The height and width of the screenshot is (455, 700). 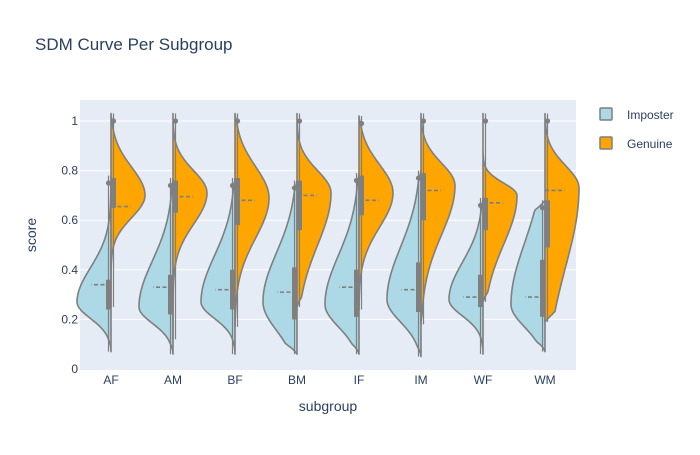 I want to click on violin-imposter-bf, so click(x=218, y=266).